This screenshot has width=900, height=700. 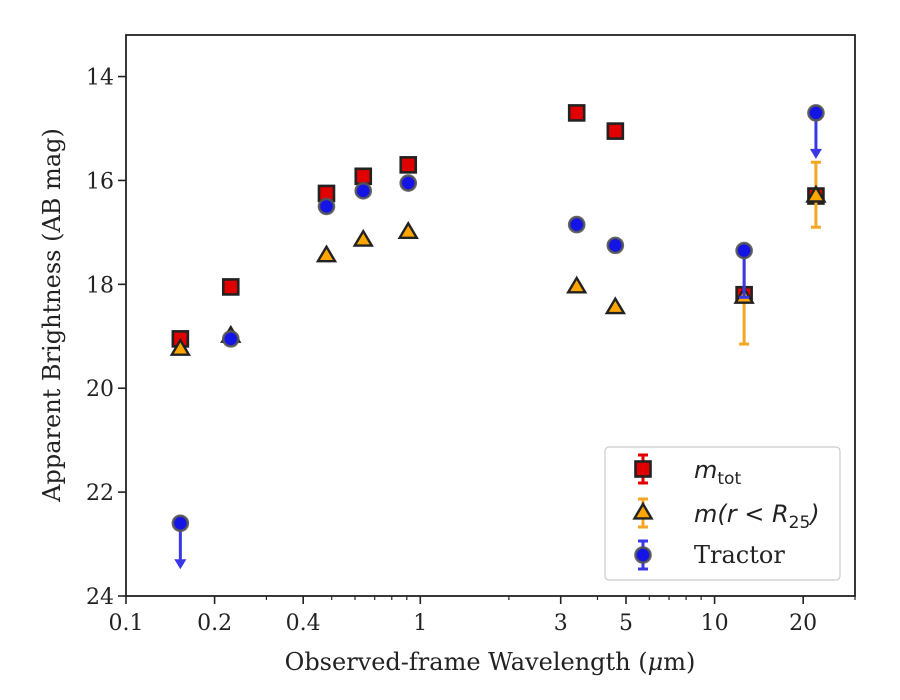 I want to click on y-axis: 14 16 18 20 22 24, so click(x=106, y=338).